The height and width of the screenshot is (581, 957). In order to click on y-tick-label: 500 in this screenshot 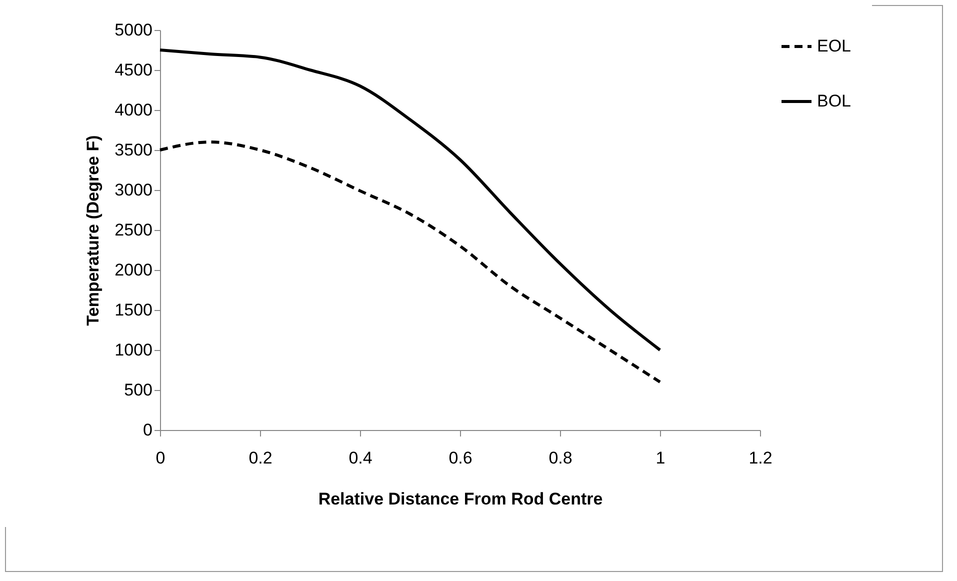, I will do `click(138, 390)`.